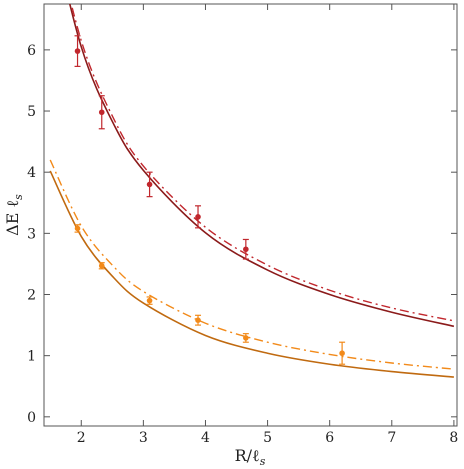 The width and height of the screenshot is (464, 469). I want to click on y-tick-label: 1, so click(31, 357).